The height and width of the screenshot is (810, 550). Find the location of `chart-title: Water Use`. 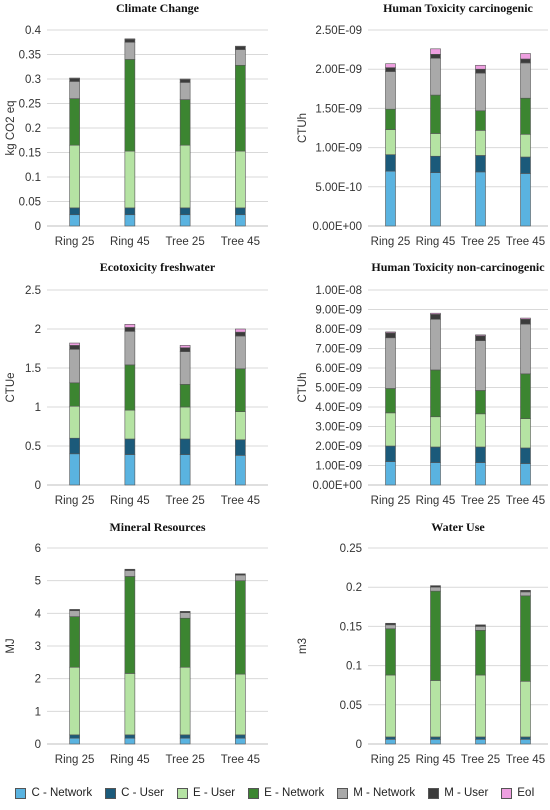

chart-title: Water Use is located at coordinates (458, 527).